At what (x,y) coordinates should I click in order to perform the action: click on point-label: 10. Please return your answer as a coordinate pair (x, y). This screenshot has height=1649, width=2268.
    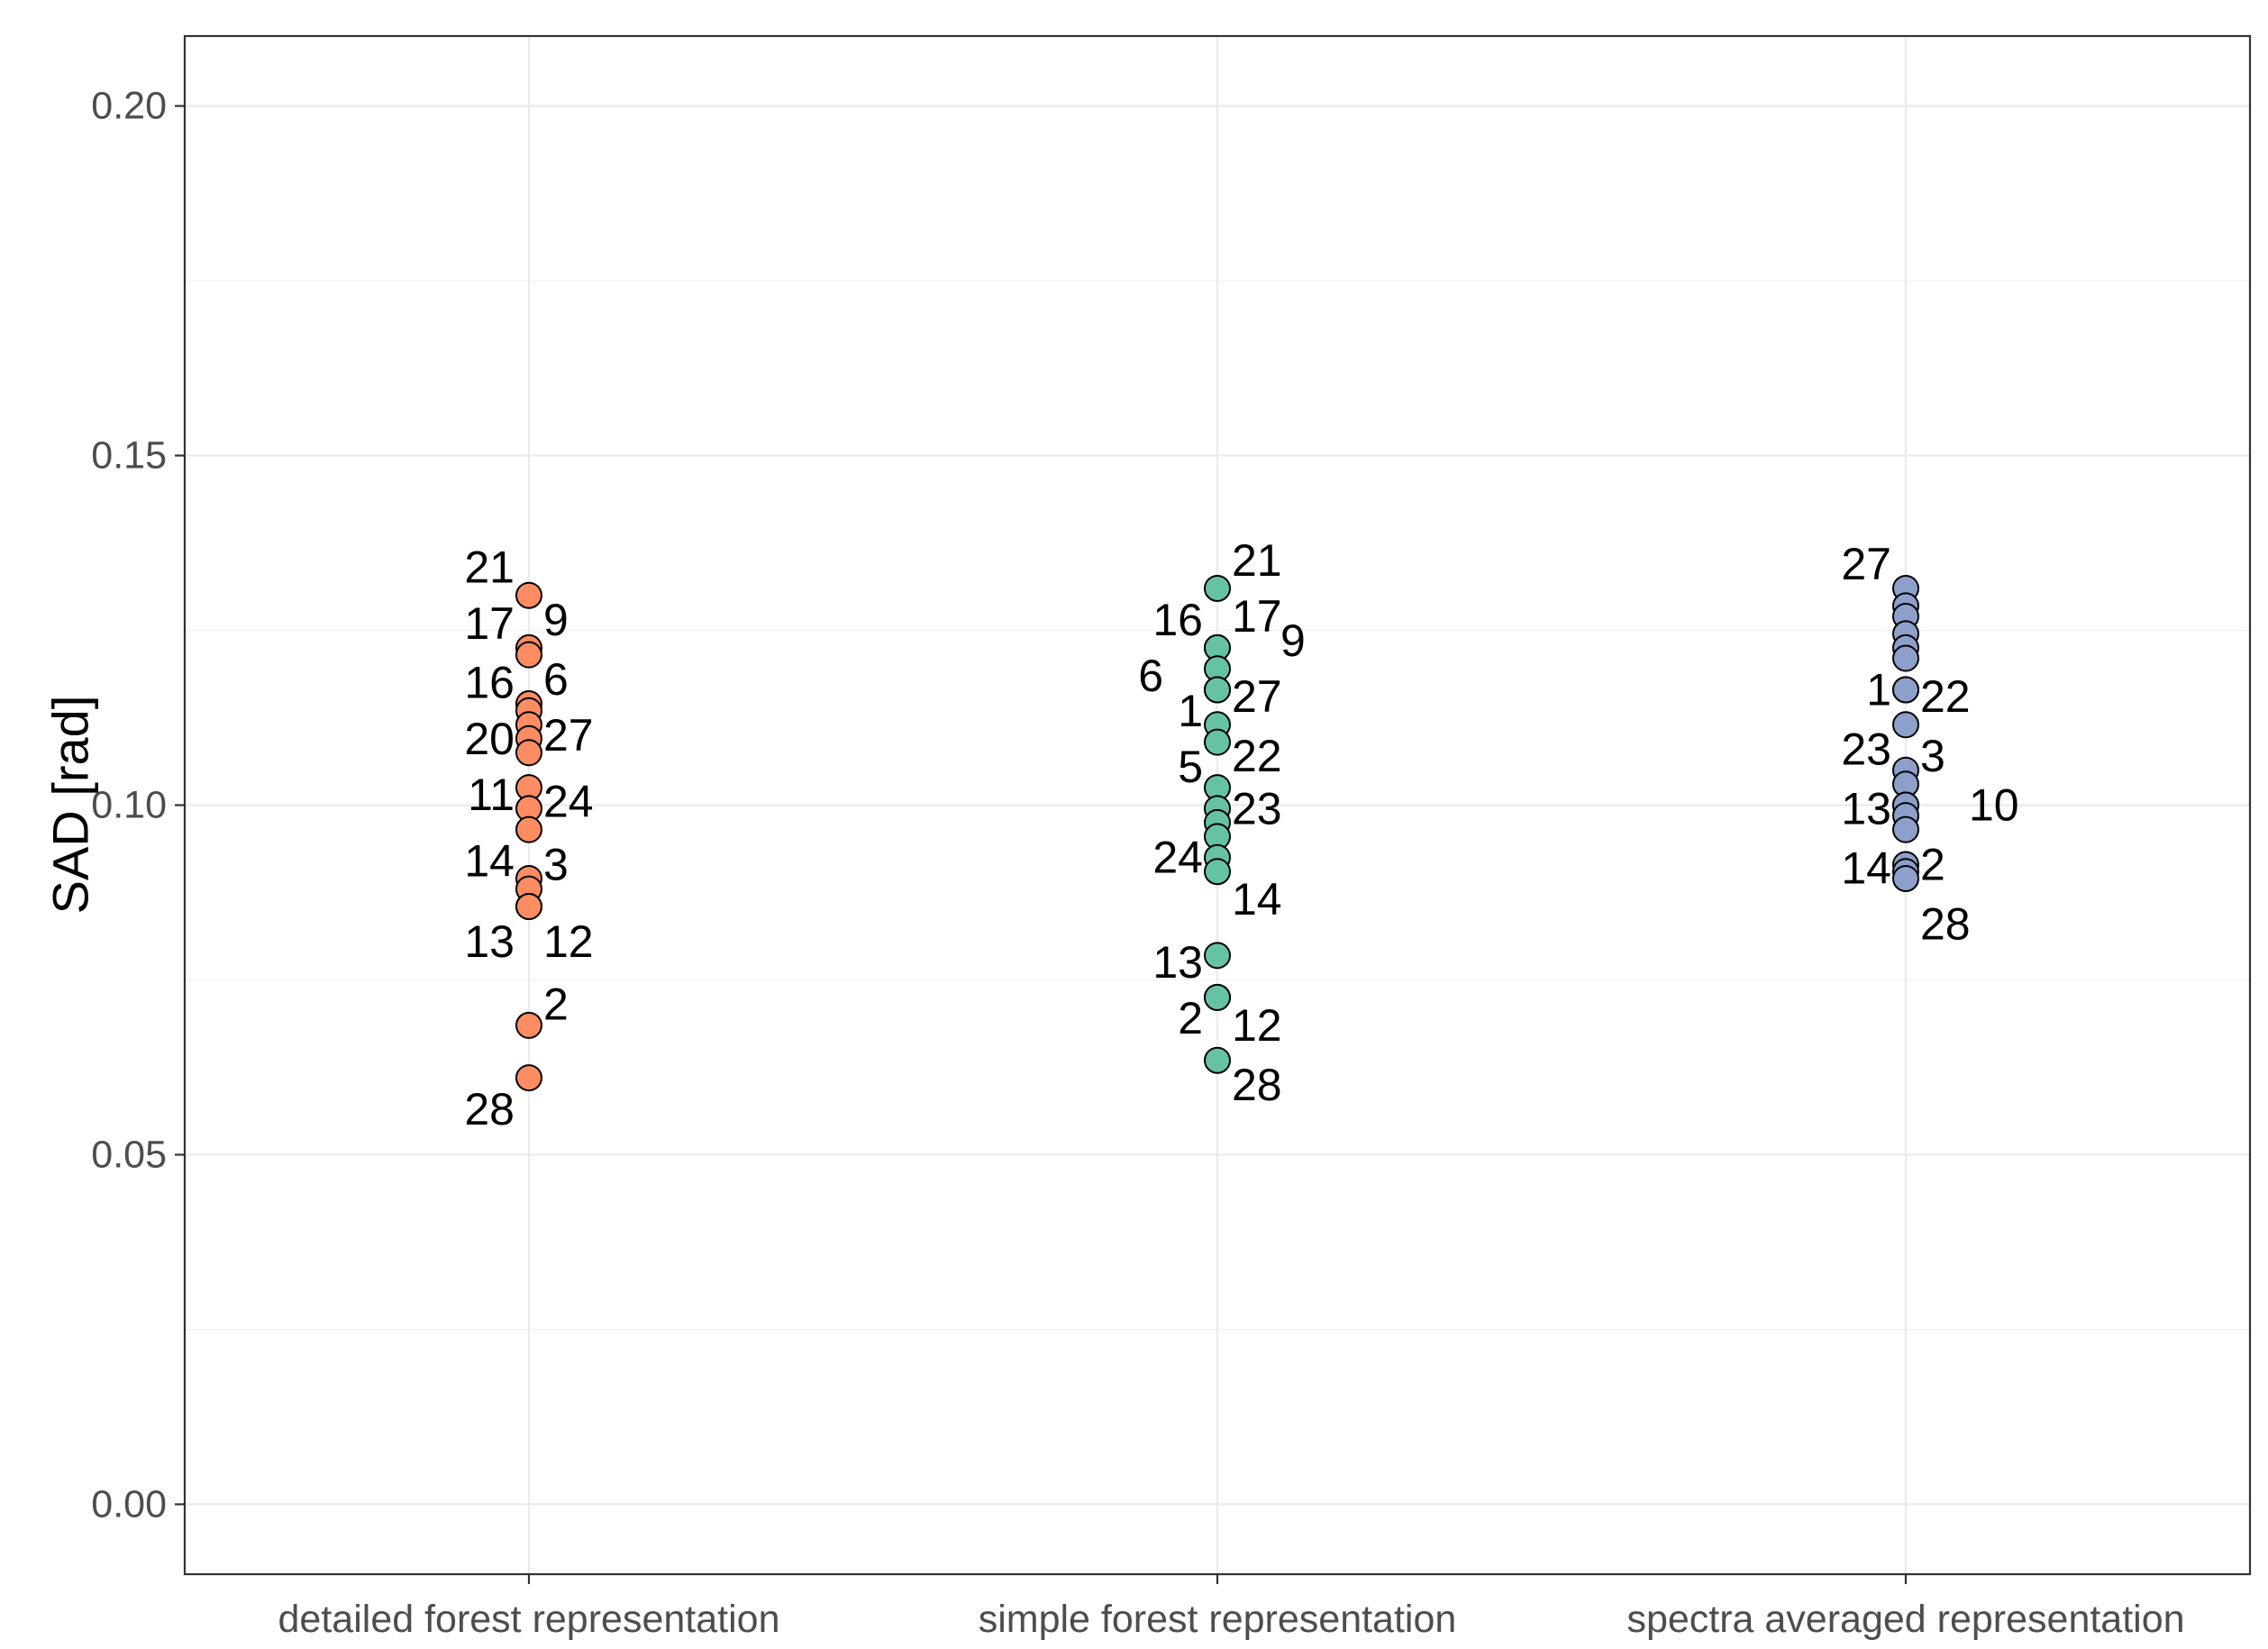
    Looking at the image, I should click on (1994, 805).